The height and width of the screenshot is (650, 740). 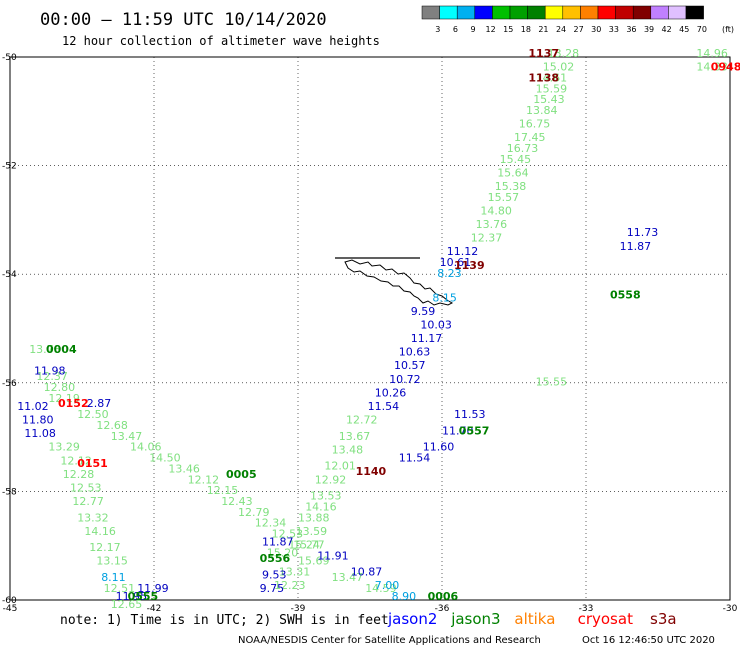 I want to click on wave-height-value: 13.59, so click(x=312, y=531).